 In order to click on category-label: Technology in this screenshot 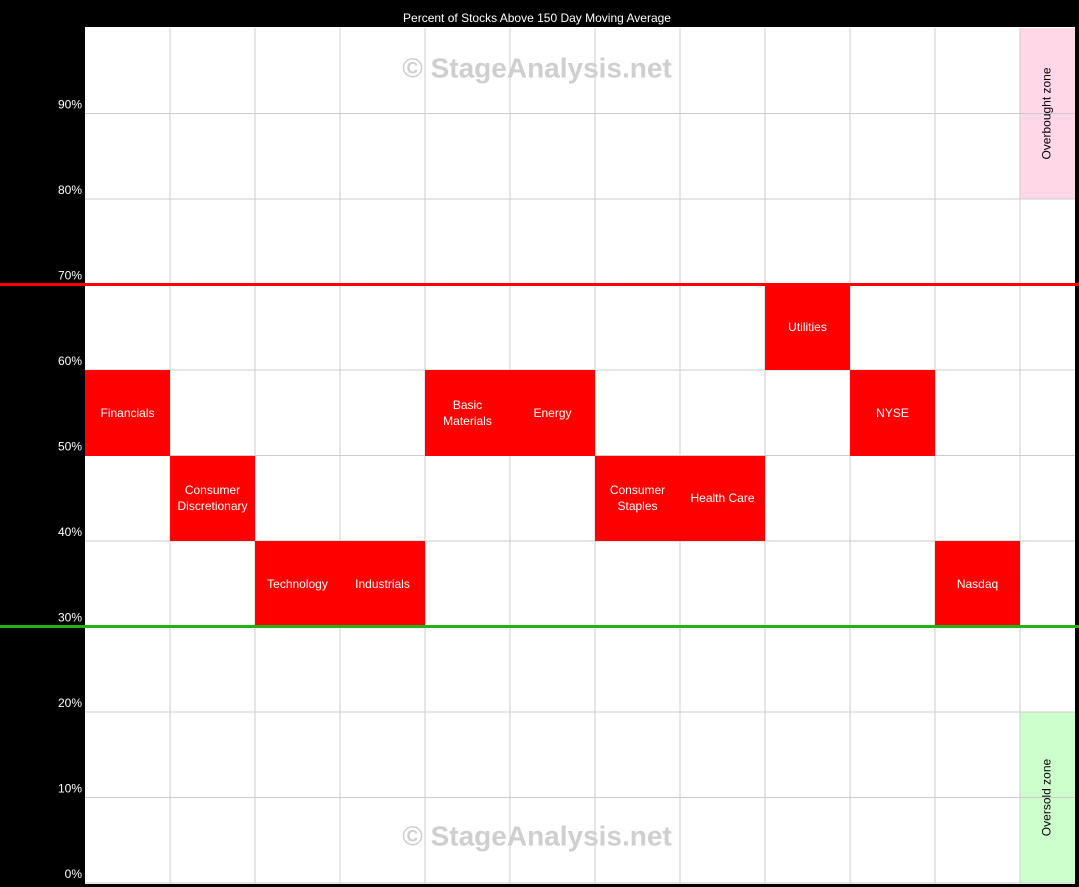, I will do `click(297, 583)`.